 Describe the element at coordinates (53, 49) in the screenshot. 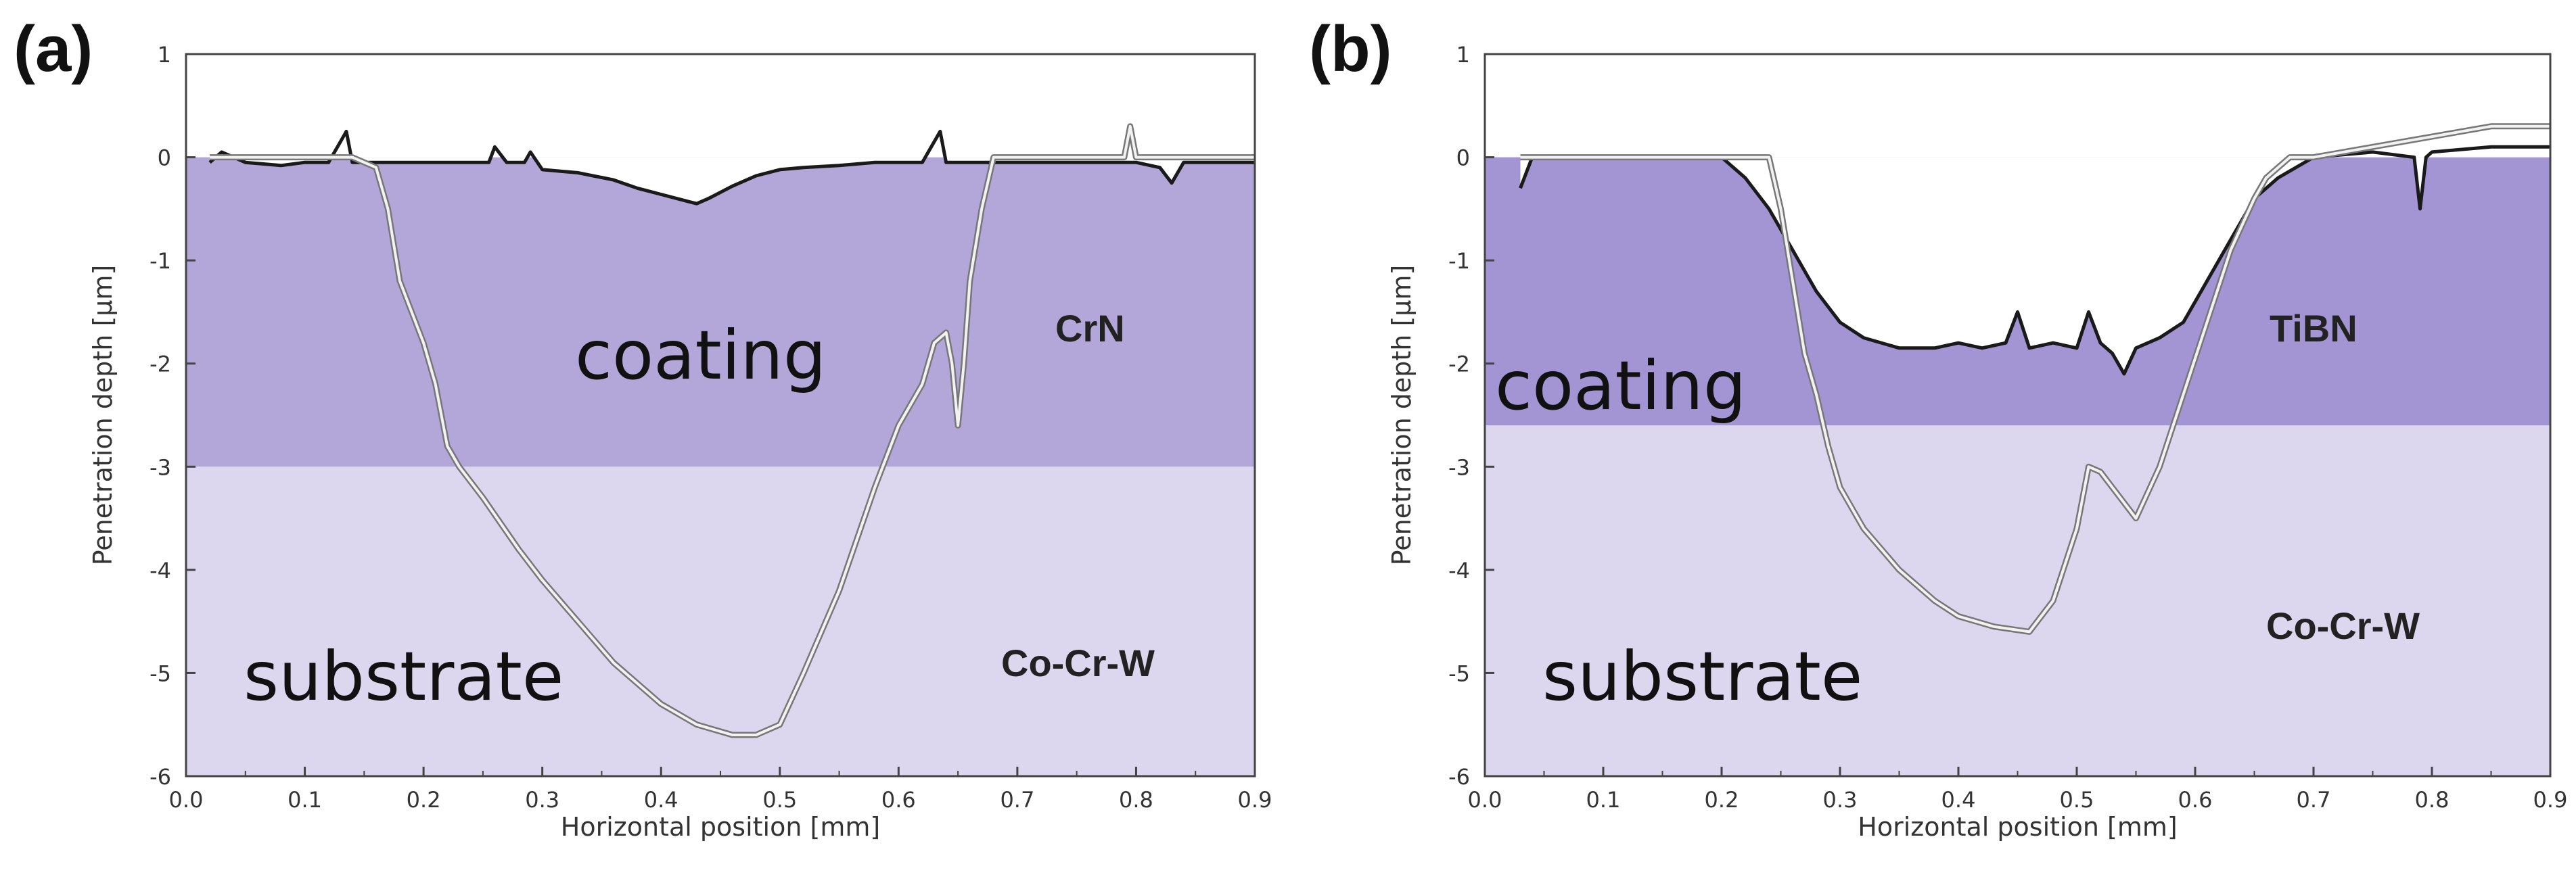

I see `panel-label-a: (a)` at that location.